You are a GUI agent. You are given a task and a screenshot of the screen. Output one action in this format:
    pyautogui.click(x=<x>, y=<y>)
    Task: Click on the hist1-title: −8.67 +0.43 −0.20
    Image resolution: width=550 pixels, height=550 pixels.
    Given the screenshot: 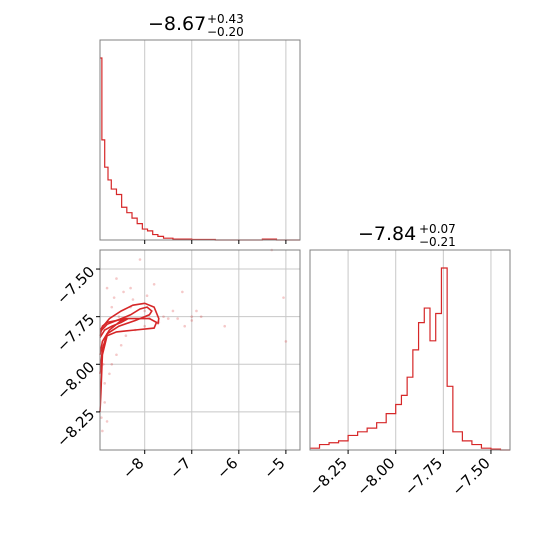 What is the action you would take?
    pyautogui.click(x=196, y=25)
    